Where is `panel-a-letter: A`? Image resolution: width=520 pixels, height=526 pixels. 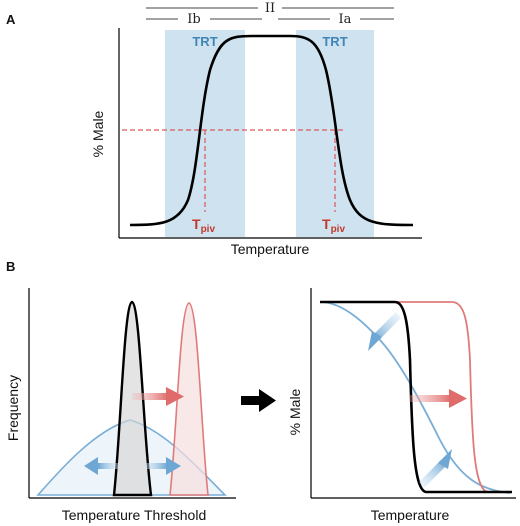
panel-a-letter: A is located at coordinates (11, 19).